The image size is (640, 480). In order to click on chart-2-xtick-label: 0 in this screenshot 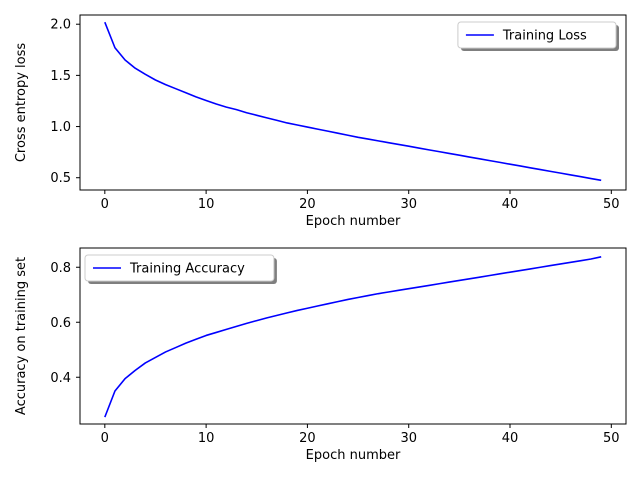, I will do `click(105, 438)`.